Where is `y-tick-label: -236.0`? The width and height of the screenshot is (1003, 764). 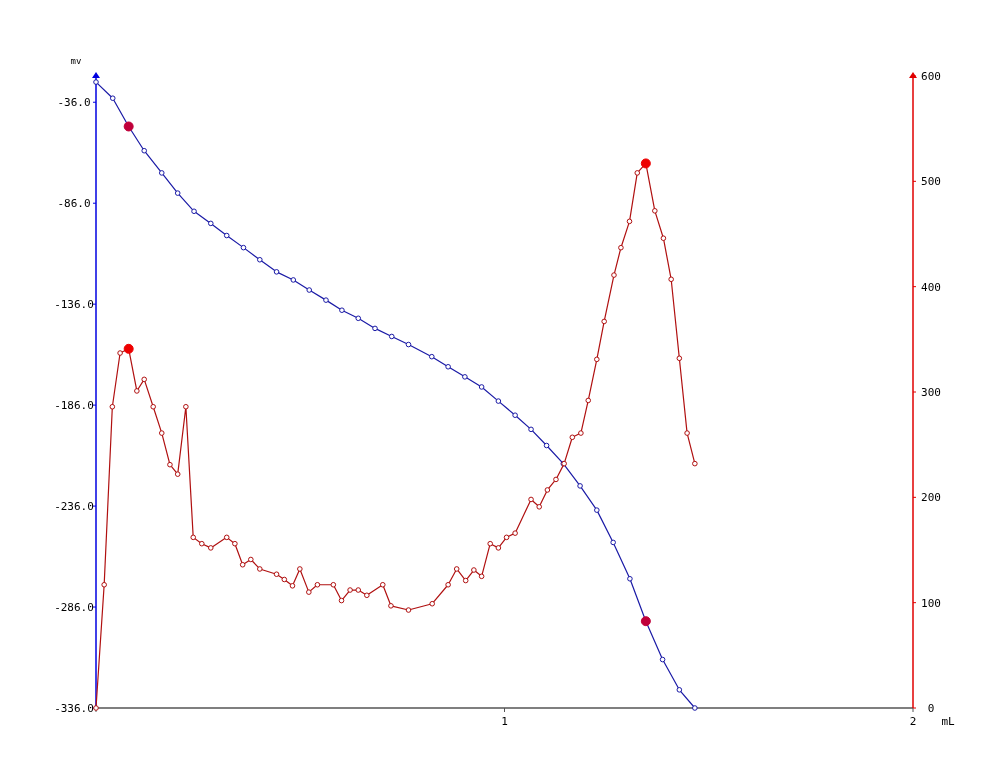
y-tick-label: -236.0 is located at coordinates (74, 507).